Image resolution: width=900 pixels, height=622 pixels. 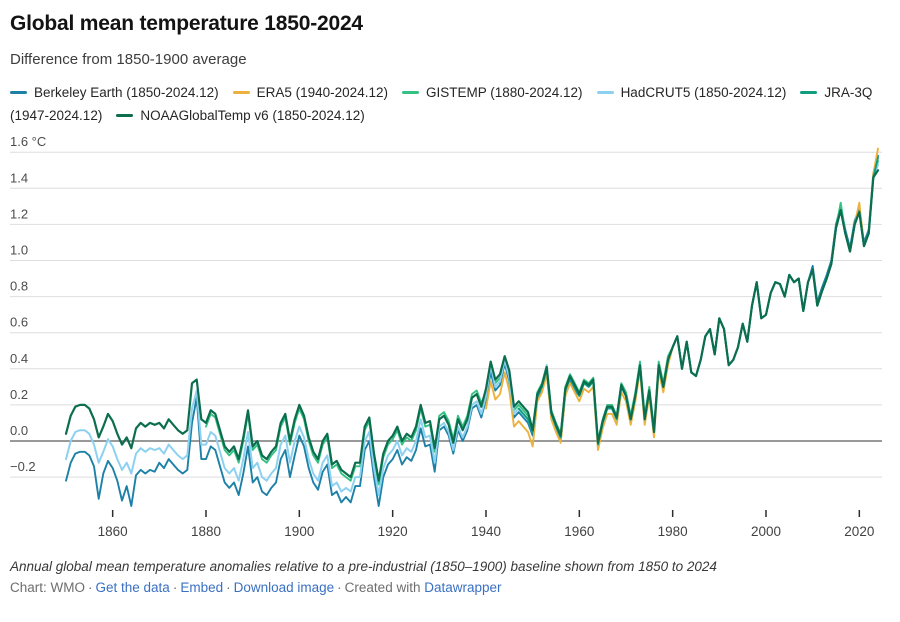 I want to click on legend-item-era5: ERA5 (1940-2024.12), so click(x=310, y=92).